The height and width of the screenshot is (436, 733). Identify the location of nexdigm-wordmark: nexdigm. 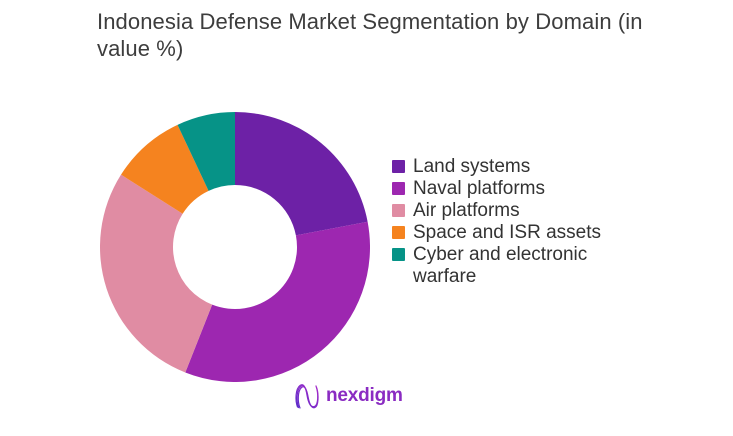
(364, 395).